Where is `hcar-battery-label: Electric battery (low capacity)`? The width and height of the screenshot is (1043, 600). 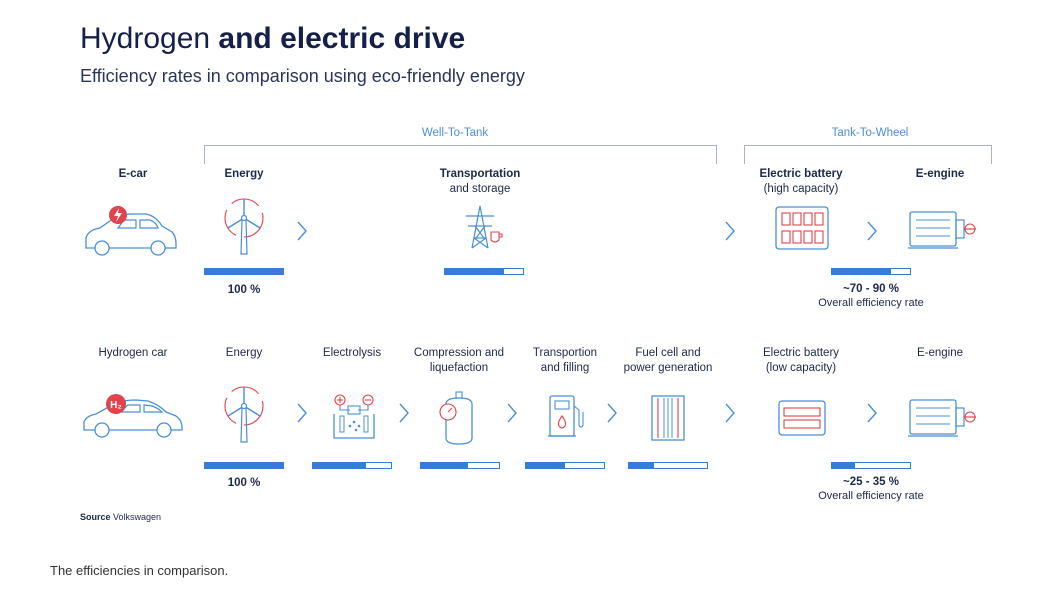 hcar-battery-label: Electric battery (low capacity) is located at coordinates (801, 360).